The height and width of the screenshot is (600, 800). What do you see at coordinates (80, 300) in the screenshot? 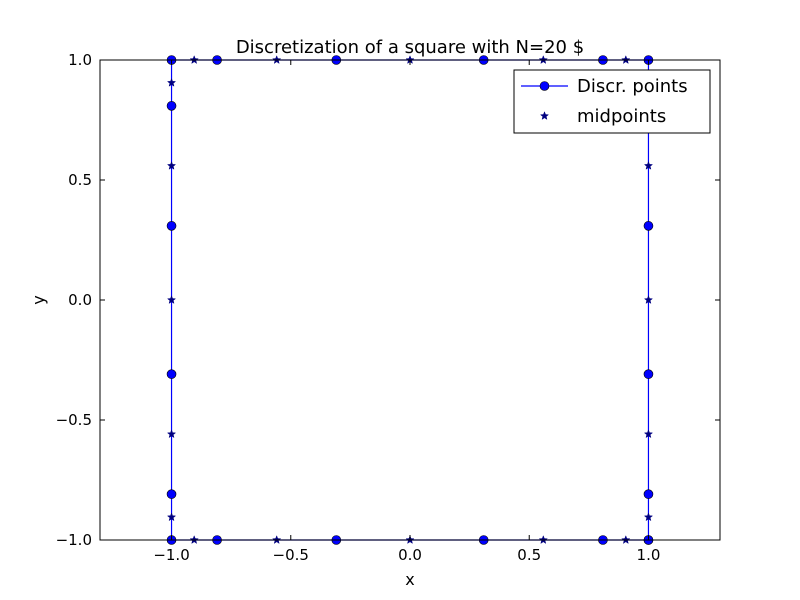
I see `y-tick-label: 0.0` at bounding box center [80, 300].